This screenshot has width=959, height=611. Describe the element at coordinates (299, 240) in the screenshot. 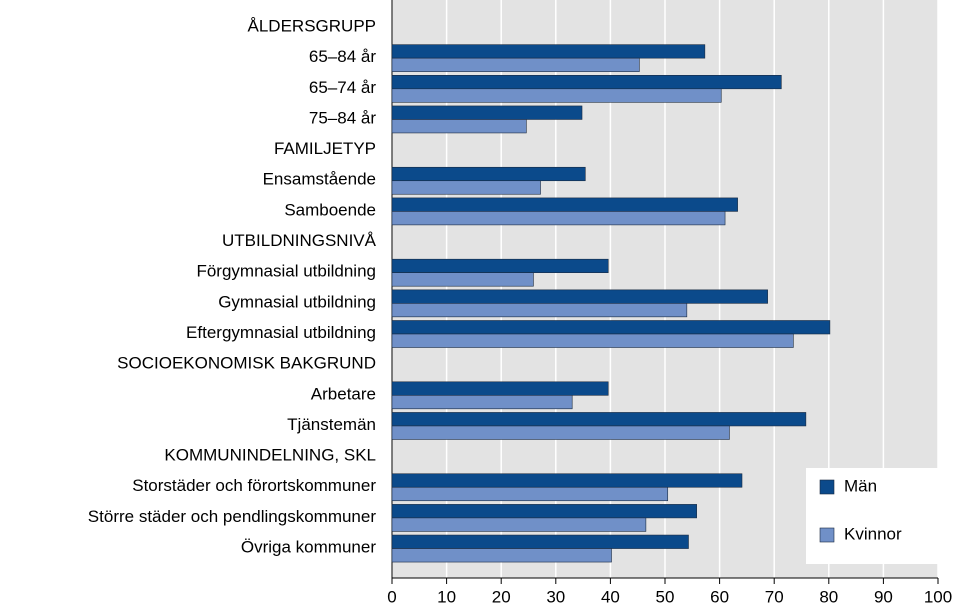

I see `y-tick-label: UTBILDNINGSNIVÅ` at that location.